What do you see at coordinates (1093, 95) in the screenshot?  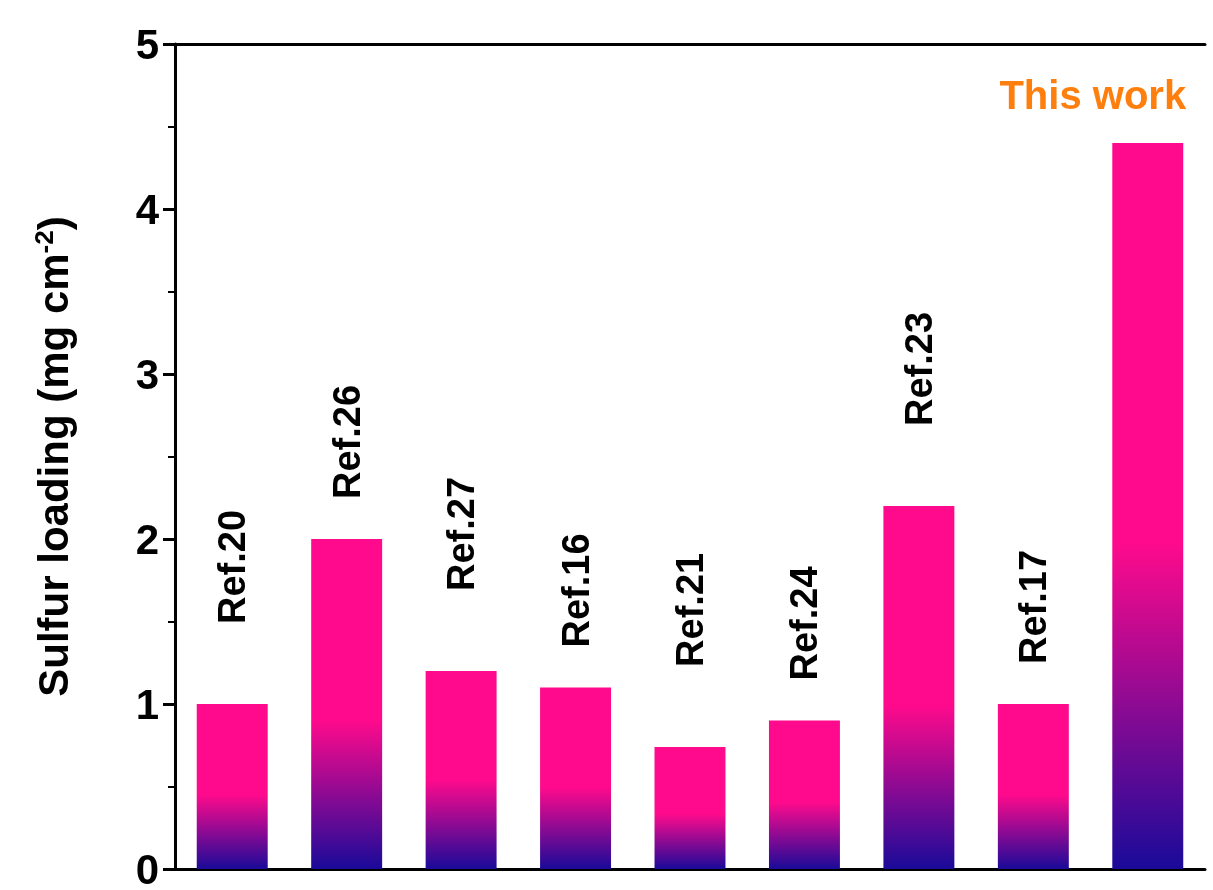 I see `x-tick-label: This work` at bounding box center [1093, 95].